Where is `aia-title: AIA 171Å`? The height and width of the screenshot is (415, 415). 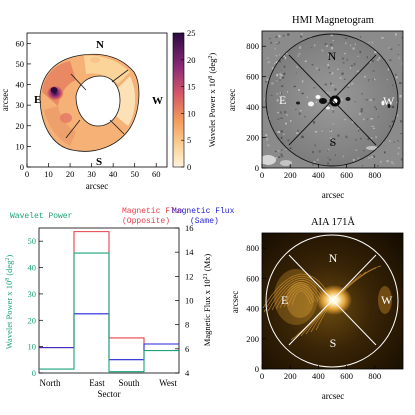
aia-title: AIA 171Å is located at coordinates (333, 222).